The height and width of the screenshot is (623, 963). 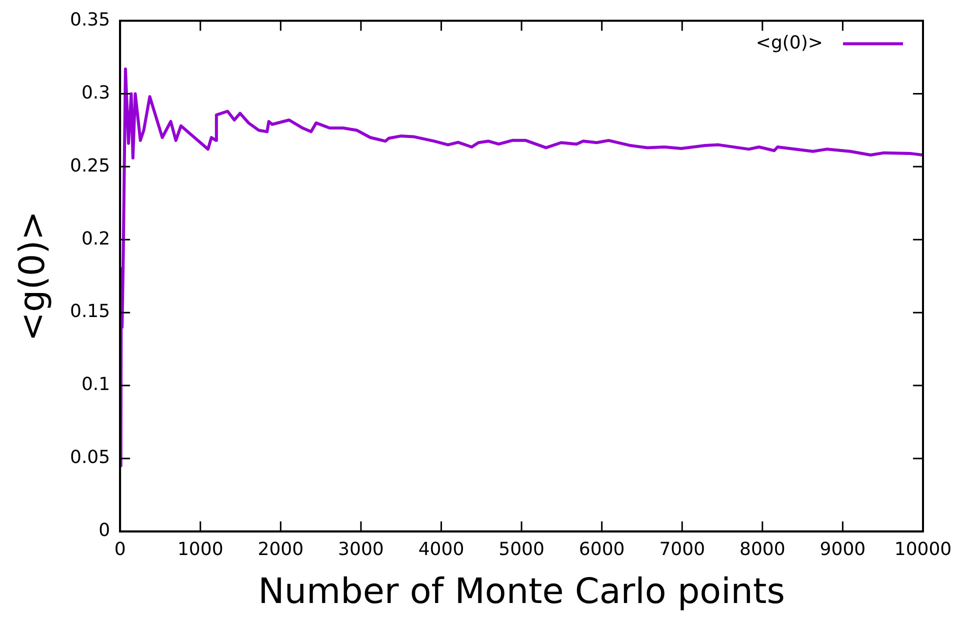 I want to click on x-tick-label: 9000, so click(x=843, y=549).